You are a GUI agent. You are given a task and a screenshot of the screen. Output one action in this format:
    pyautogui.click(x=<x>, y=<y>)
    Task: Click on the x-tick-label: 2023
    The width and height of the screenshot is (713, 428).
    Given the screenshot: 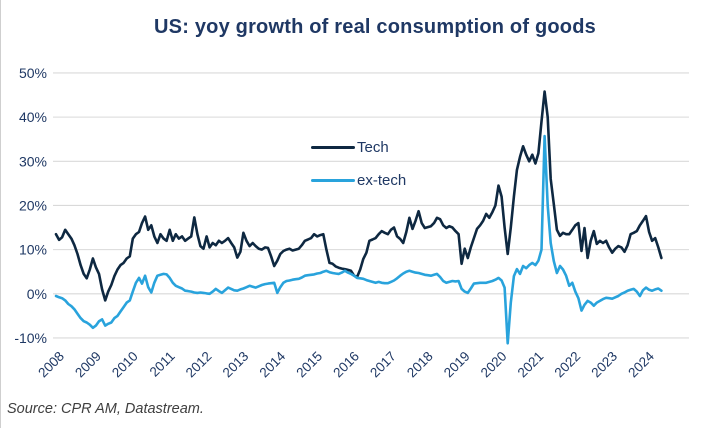 What is the action you would take?
    pyautogui.click(x=604, y=365)
    